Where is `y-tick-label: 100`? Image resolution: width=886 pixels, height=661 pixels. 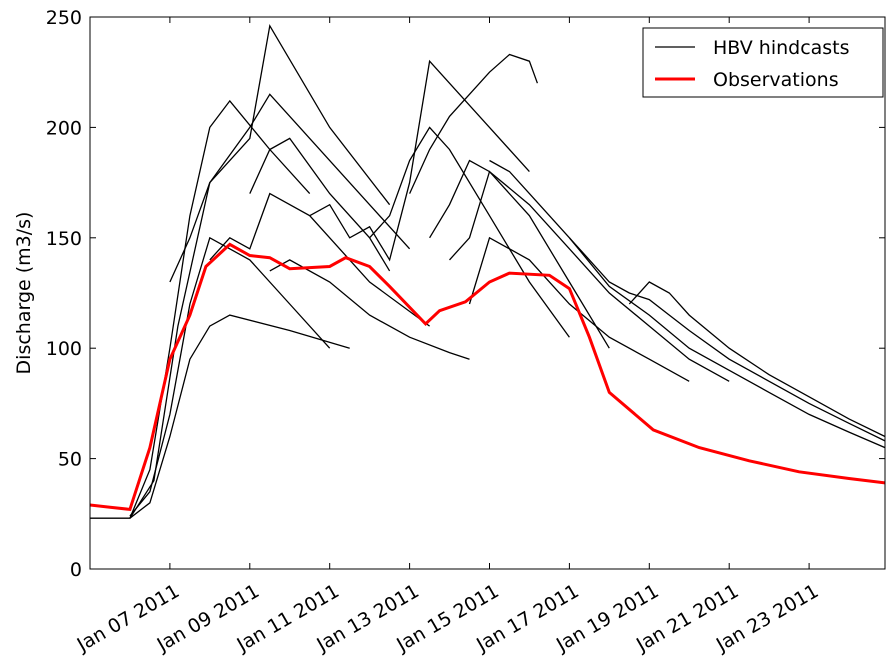 y-tick-label: 100 is located at coordinates (64, 349).